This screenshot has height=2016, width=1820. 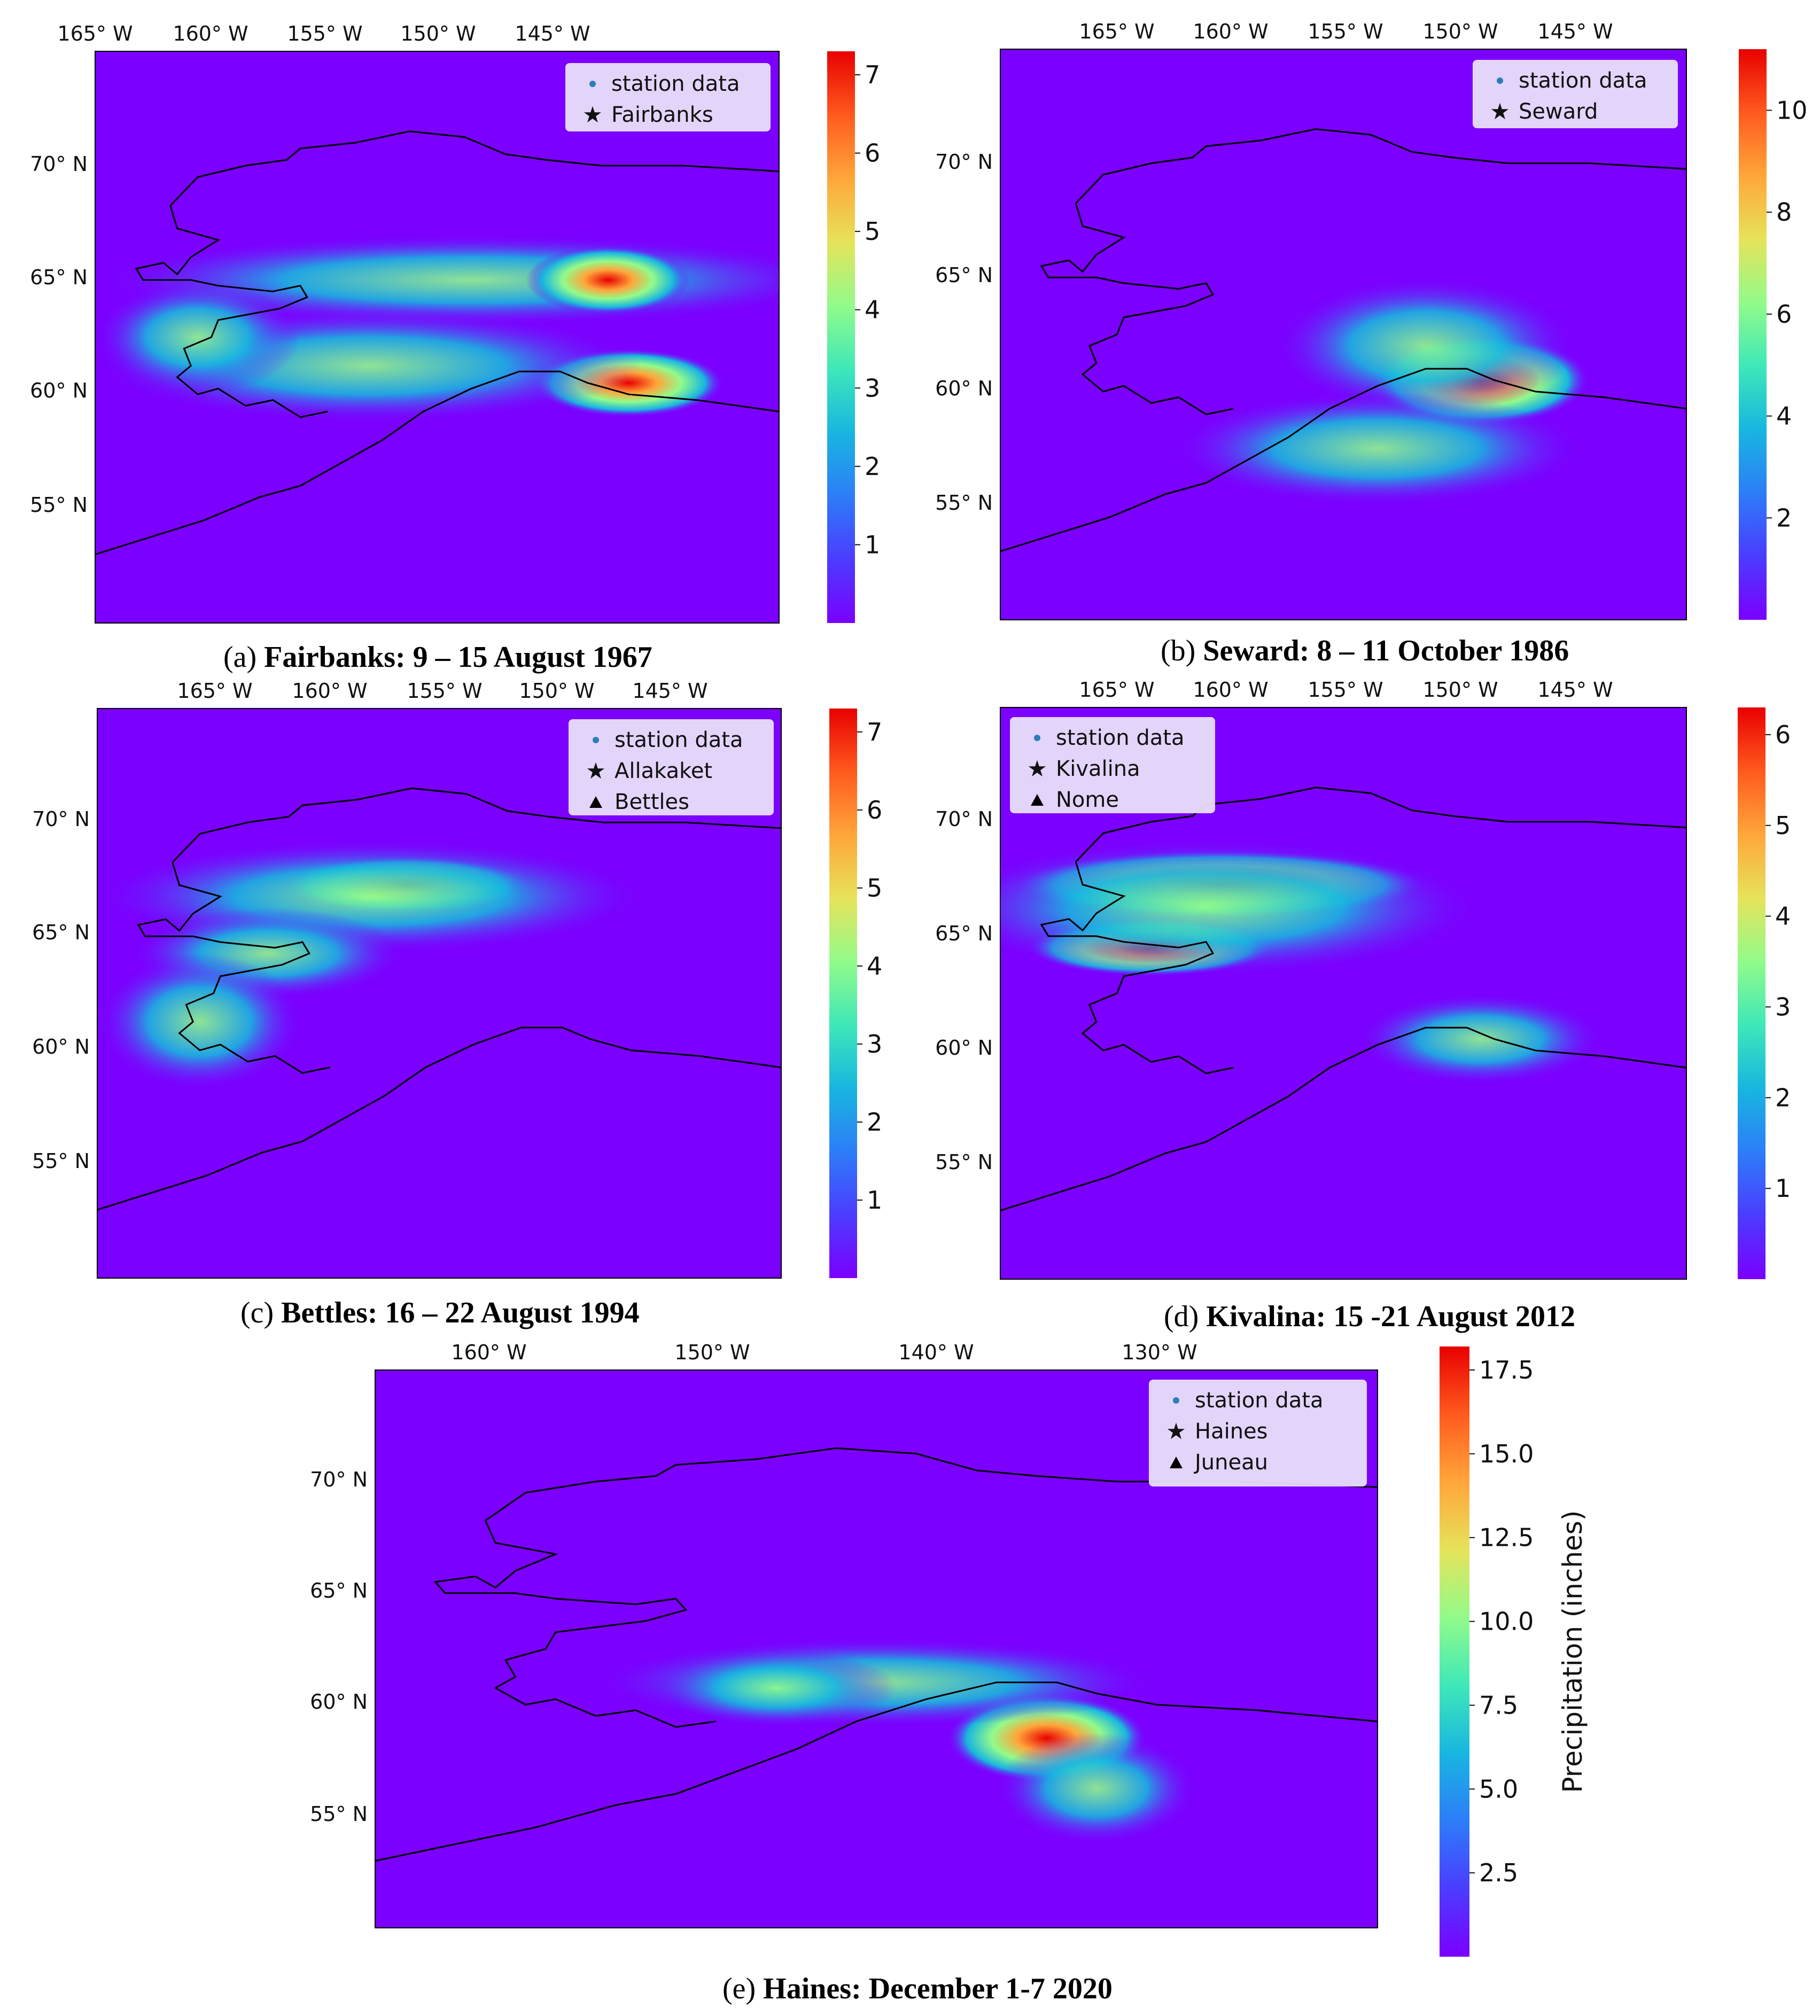 I want to click on legend-label: Haines, so click(x=1231, y=1431).